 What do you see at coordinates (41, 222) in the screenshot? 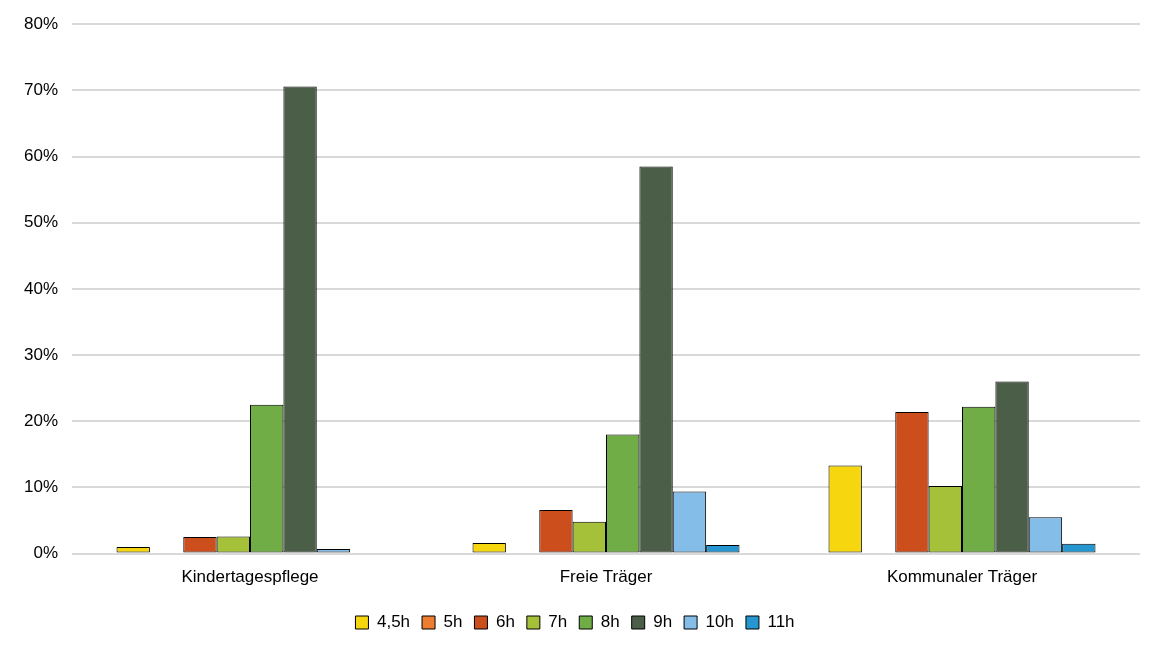
I see `y-tick-label: 50%` at bounding box center [41, 222].